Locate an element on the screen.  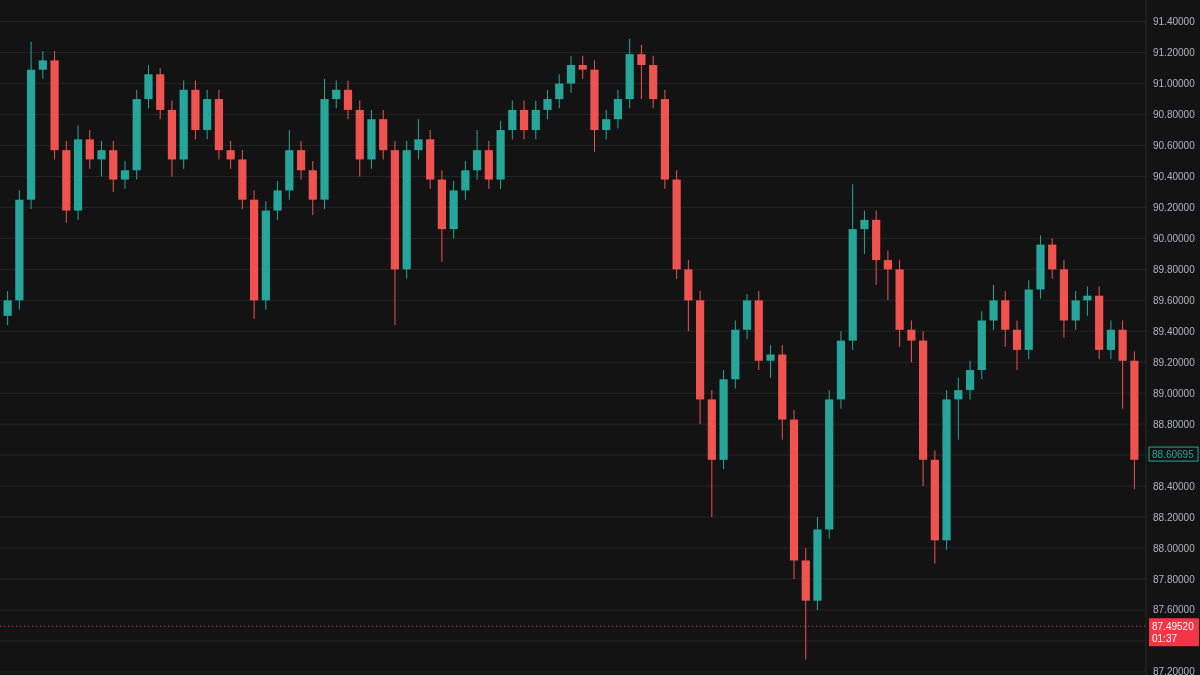
y-tick-label: 87.60000 is located at coordinates (1174, 610).